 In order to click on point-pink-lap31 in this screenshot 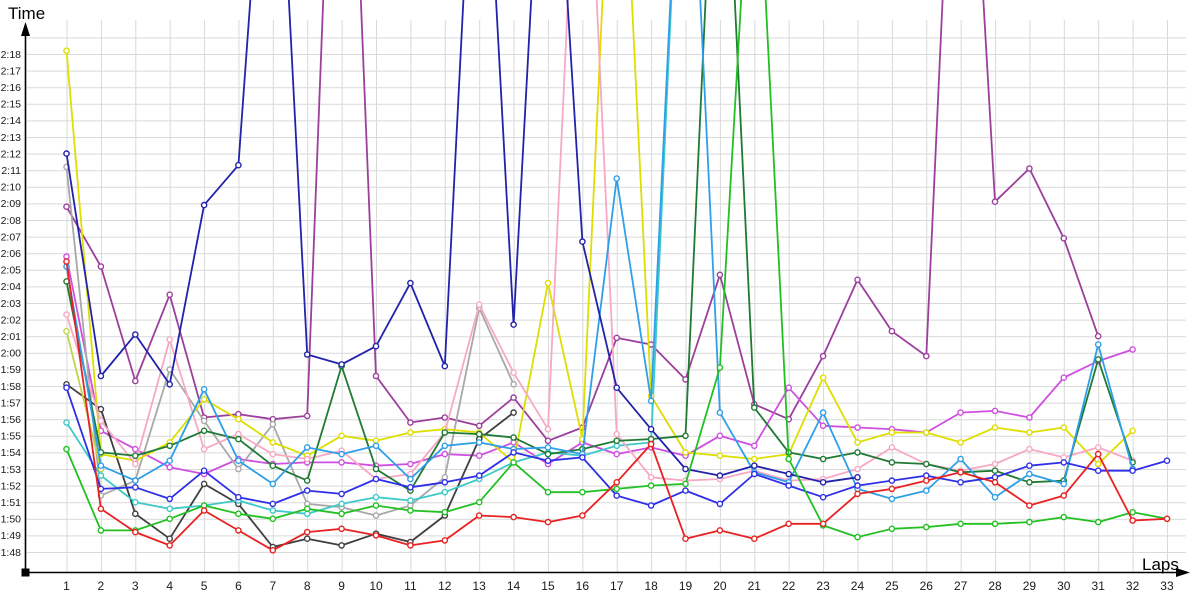, I will do `click(1098, 447)`.